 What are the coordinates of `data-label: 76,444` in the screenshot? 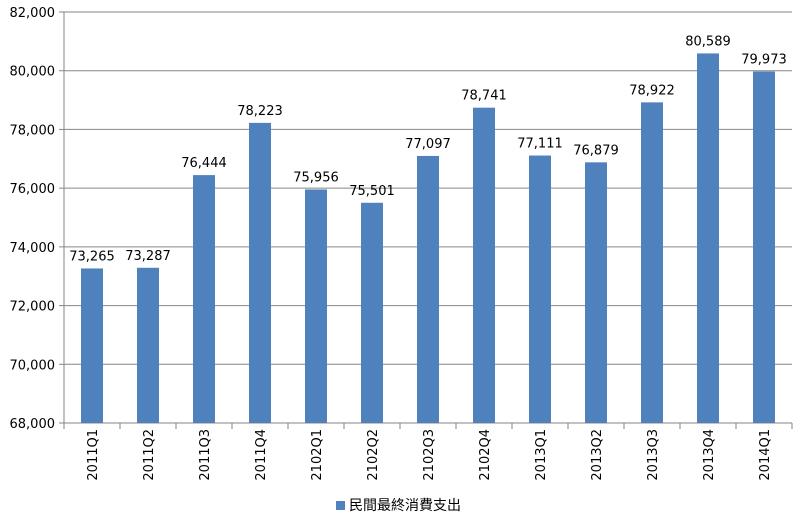 It's located at (204, 163).